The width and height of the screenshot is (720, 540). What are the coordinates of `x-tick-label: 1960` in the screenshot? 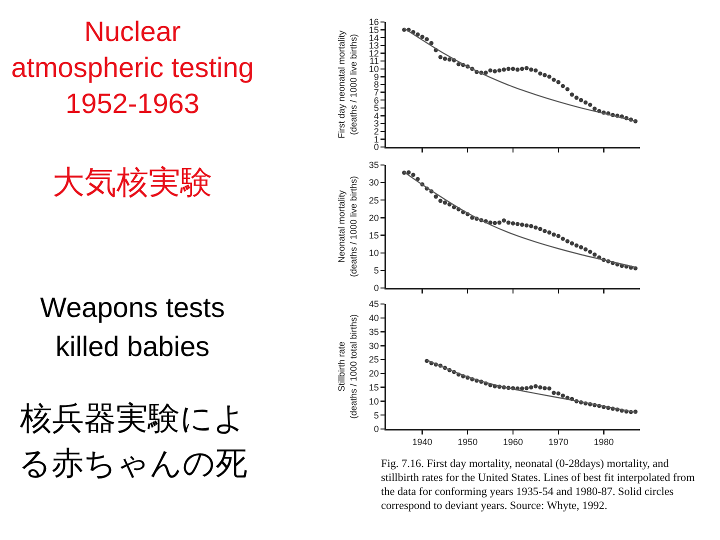 It's located at (513, 442).